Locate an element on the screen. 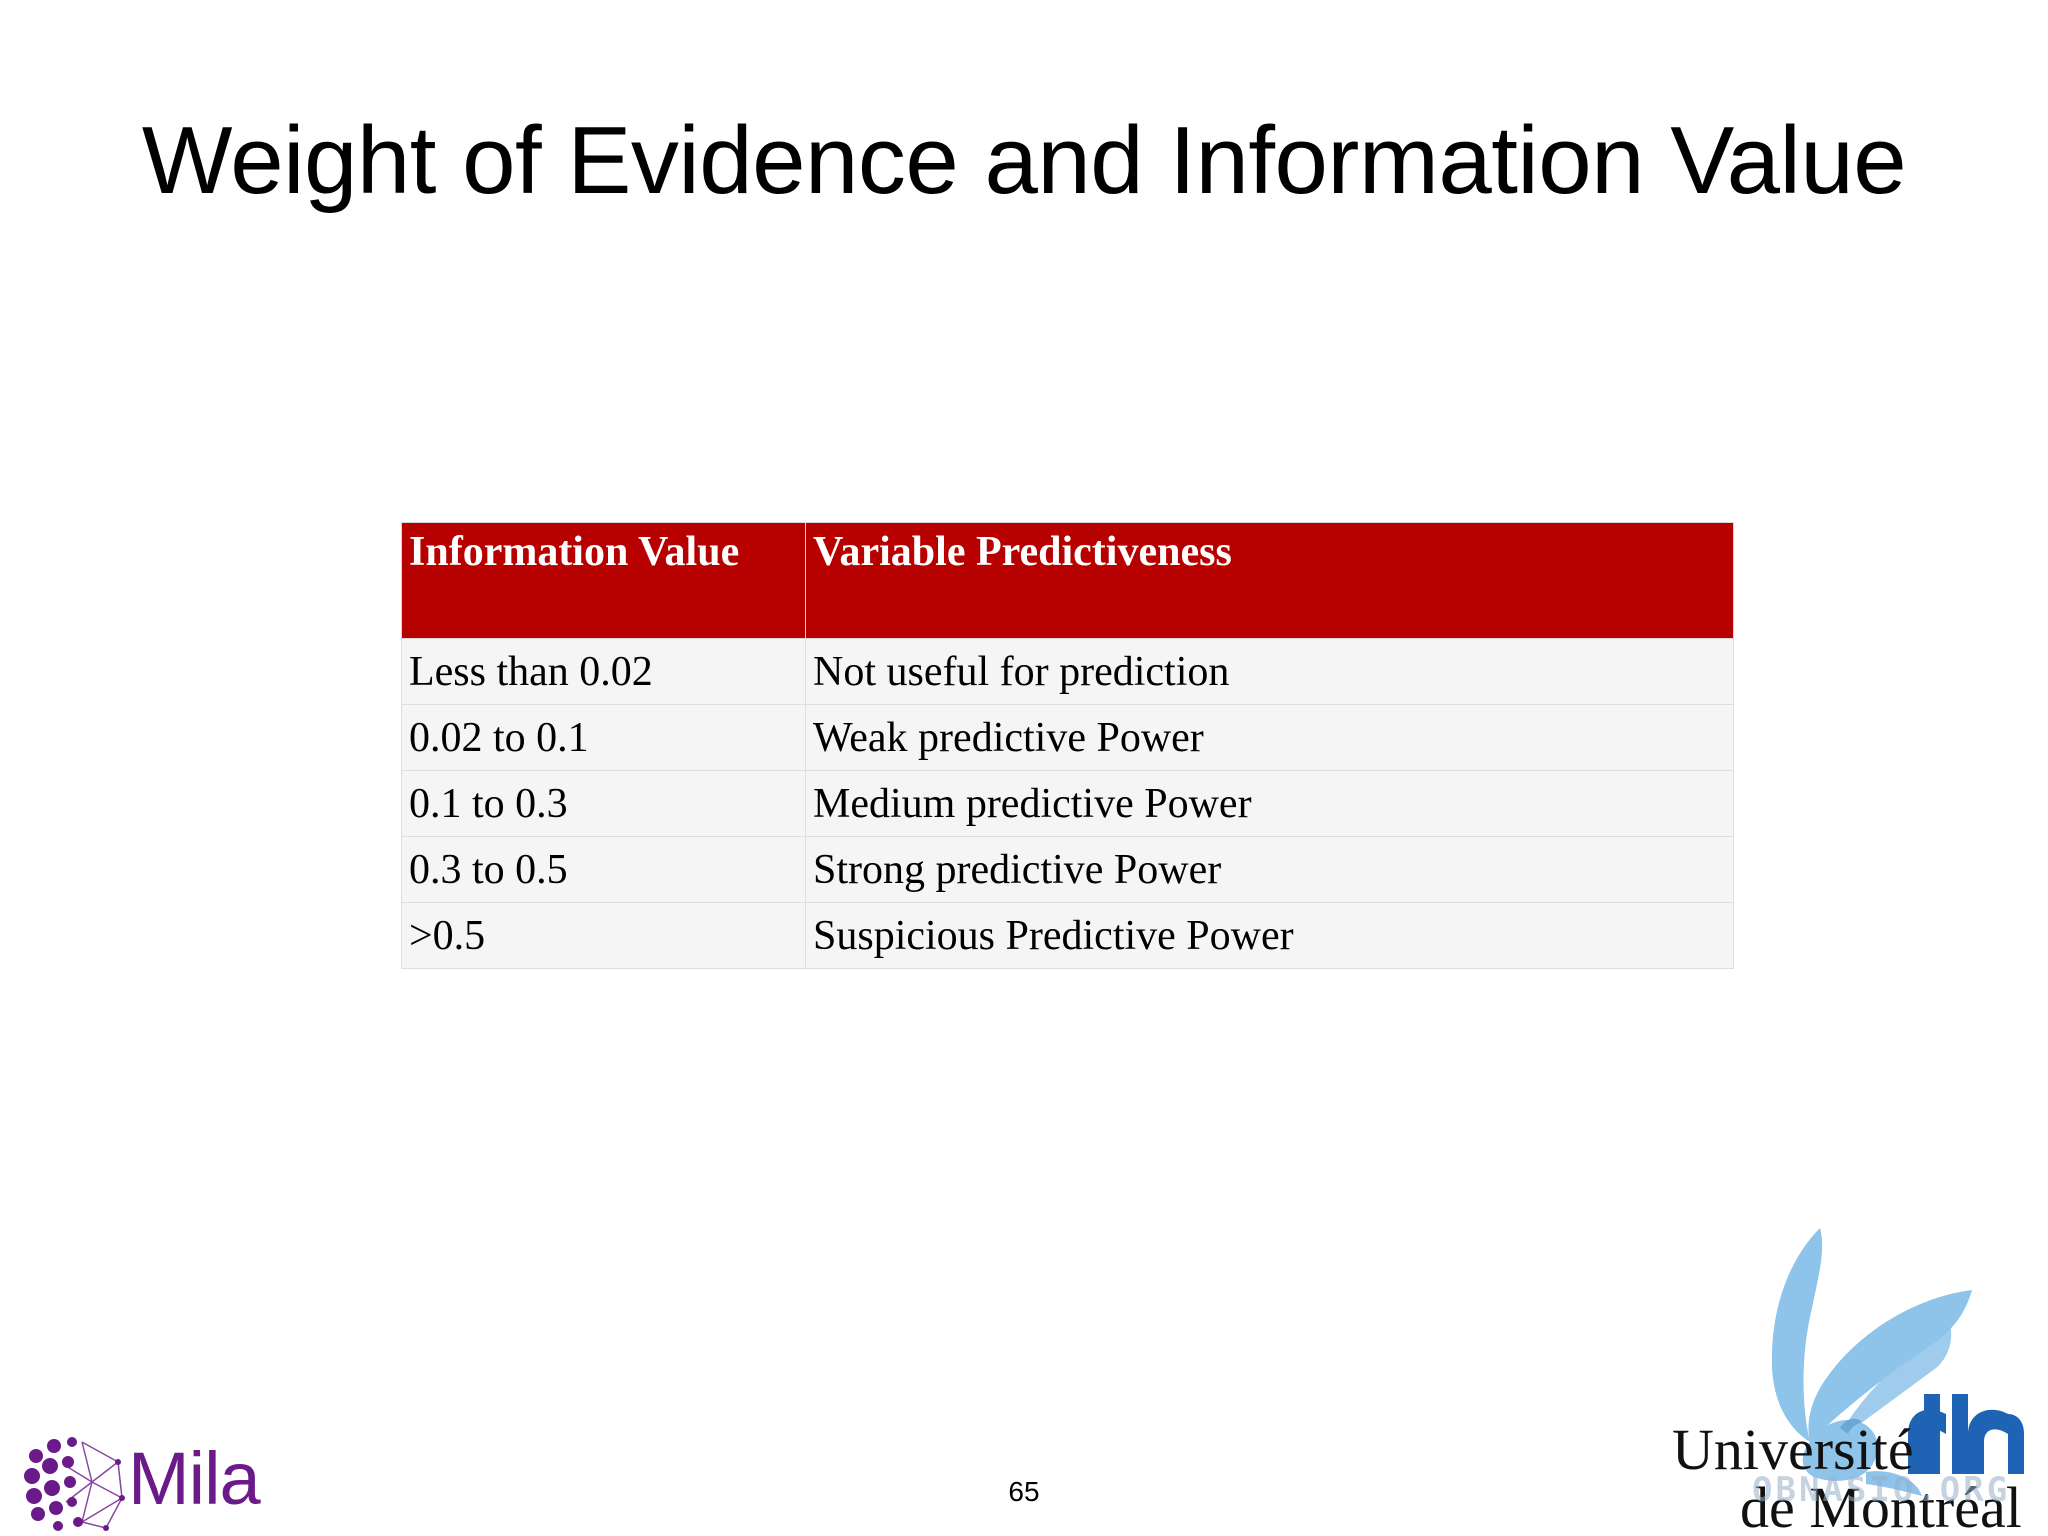  cell-iv-range: 0.02 to 0.1 is located at coordinates (603, 737).